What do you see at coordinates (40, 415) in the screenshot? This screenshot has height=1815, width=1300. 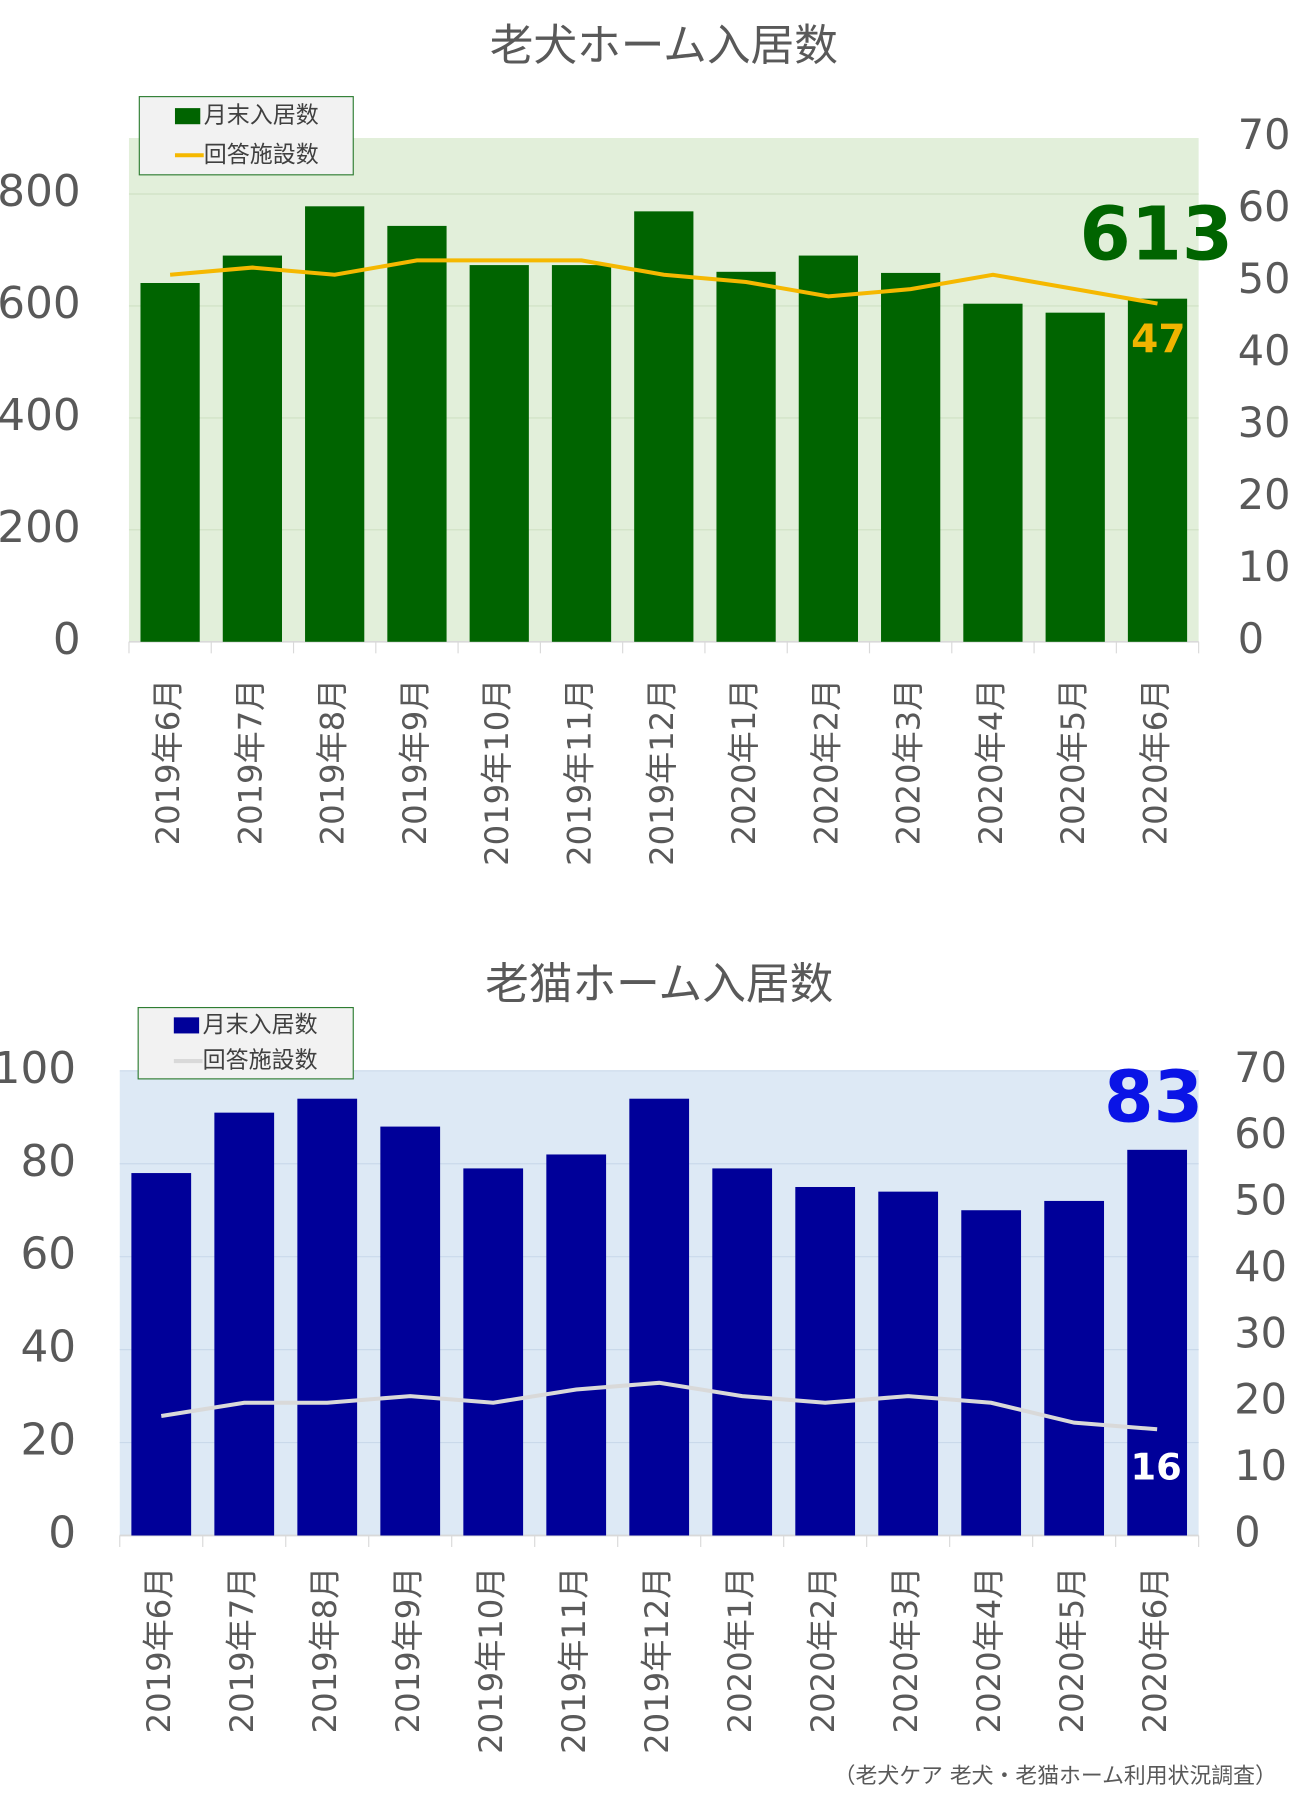 I see `y-tick-label: 400` at bounding box center [40, 415].